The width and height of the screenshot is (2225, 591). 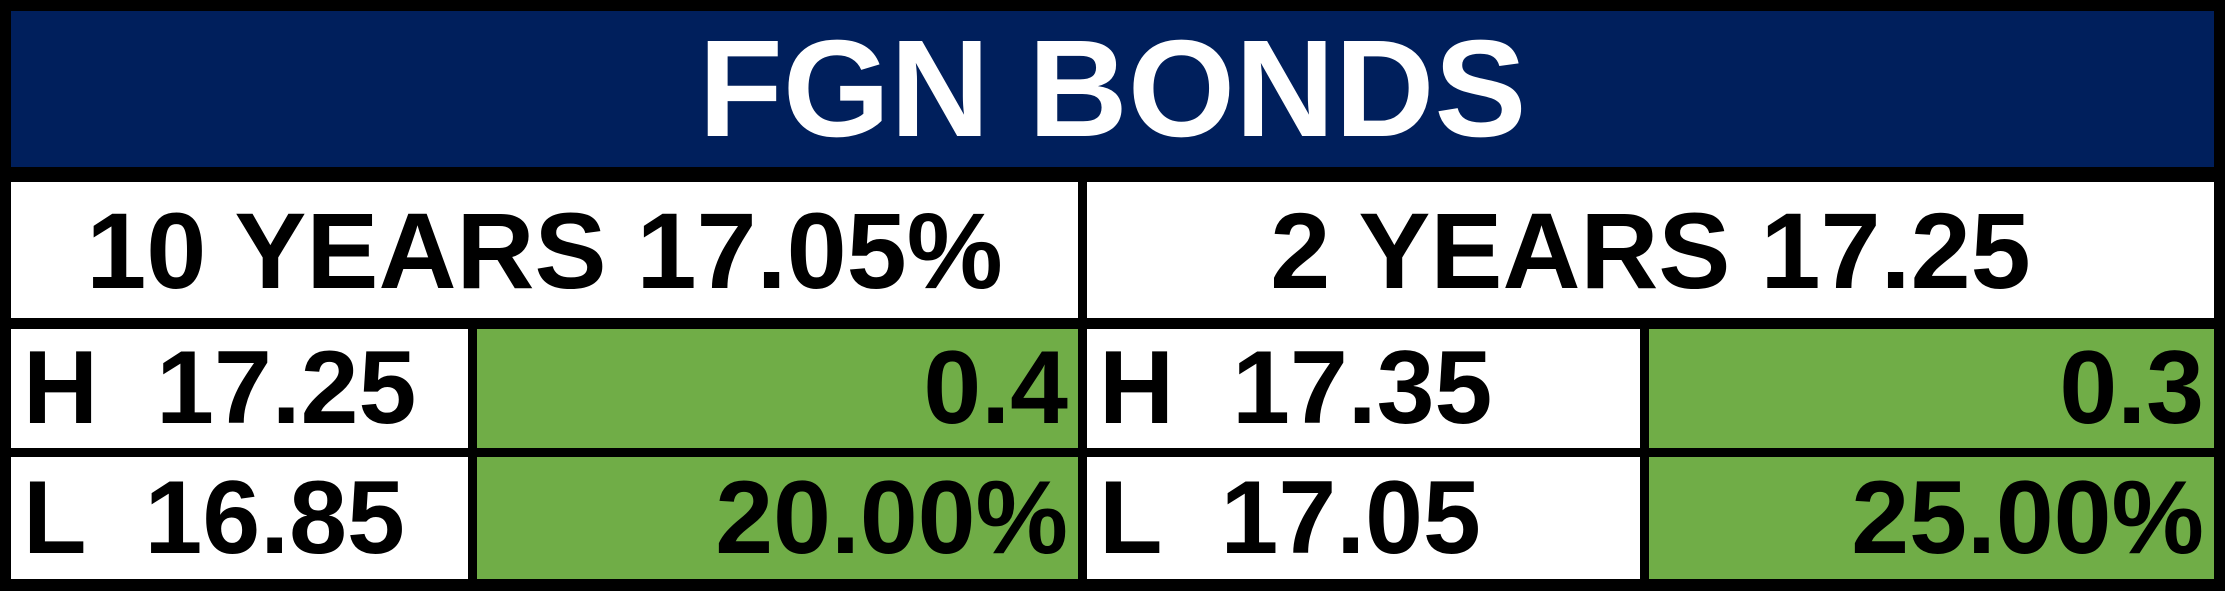 I want to click on low-cell: L 16.85, so click(x=239, y=518).